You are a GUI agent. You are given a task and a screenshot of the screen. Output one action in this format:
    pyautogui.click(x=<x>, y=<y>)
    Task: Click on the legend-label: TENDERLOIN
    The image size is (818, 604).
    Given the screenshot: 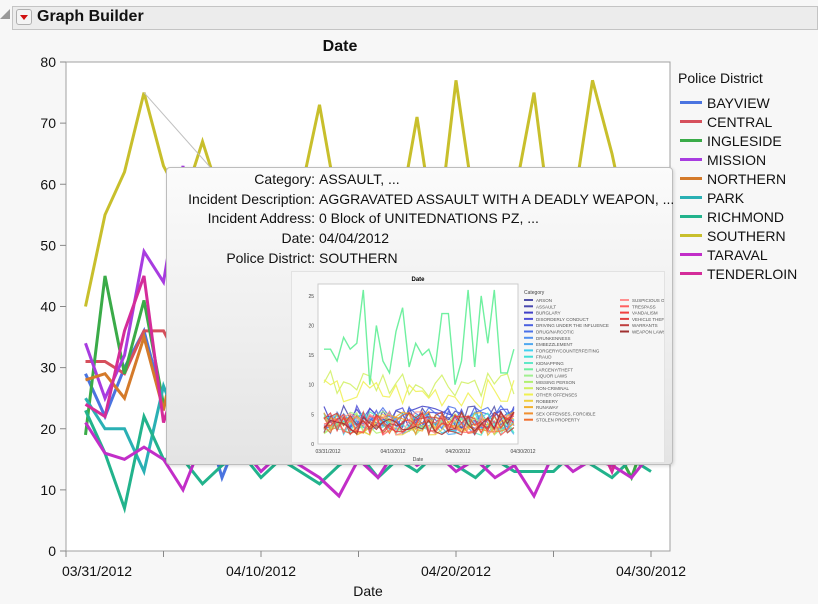 What is the action you would take?
    pyautogui.click(x=752, y=273)
    